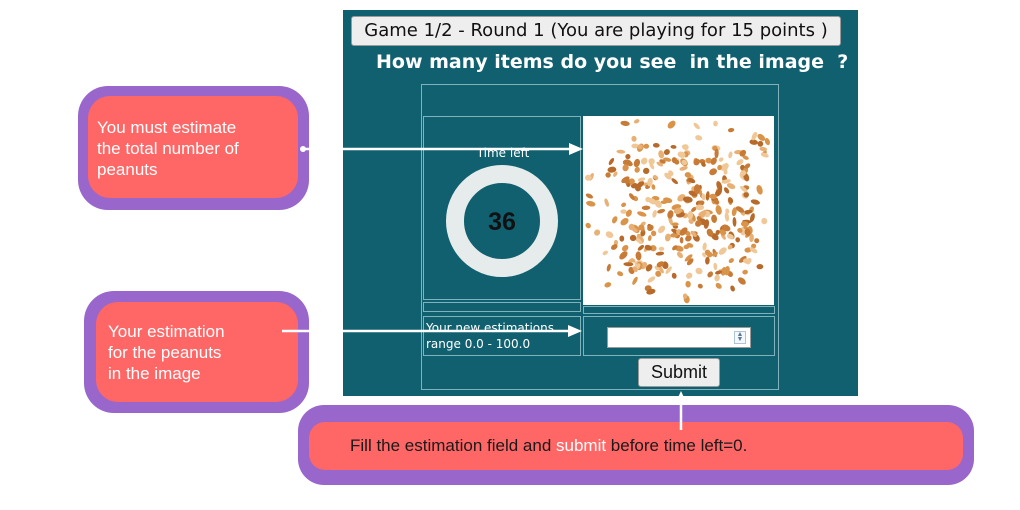 The height and width of the screenshot is (510, 1020). What do you see at coordinates (740, 337) in the screenshot?
I see `number-spinner-icon: ▲ ▼` at bounding box center [740, 337].